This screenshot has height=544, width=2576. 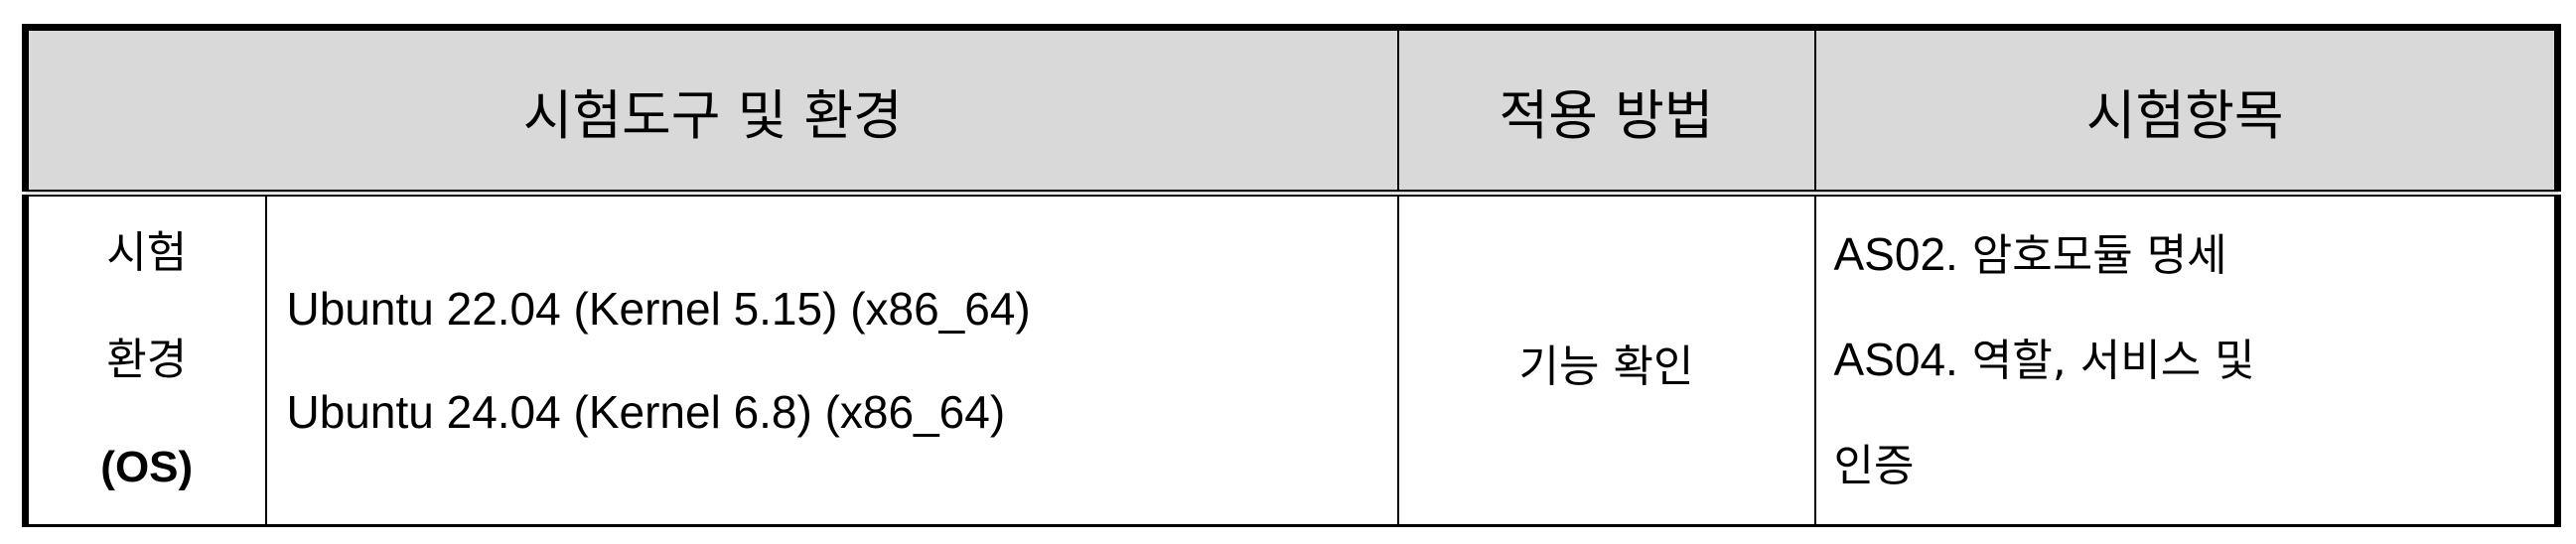 I want to click on test-item-text: 암호모듈 명세, so click(x=2092, y=255).